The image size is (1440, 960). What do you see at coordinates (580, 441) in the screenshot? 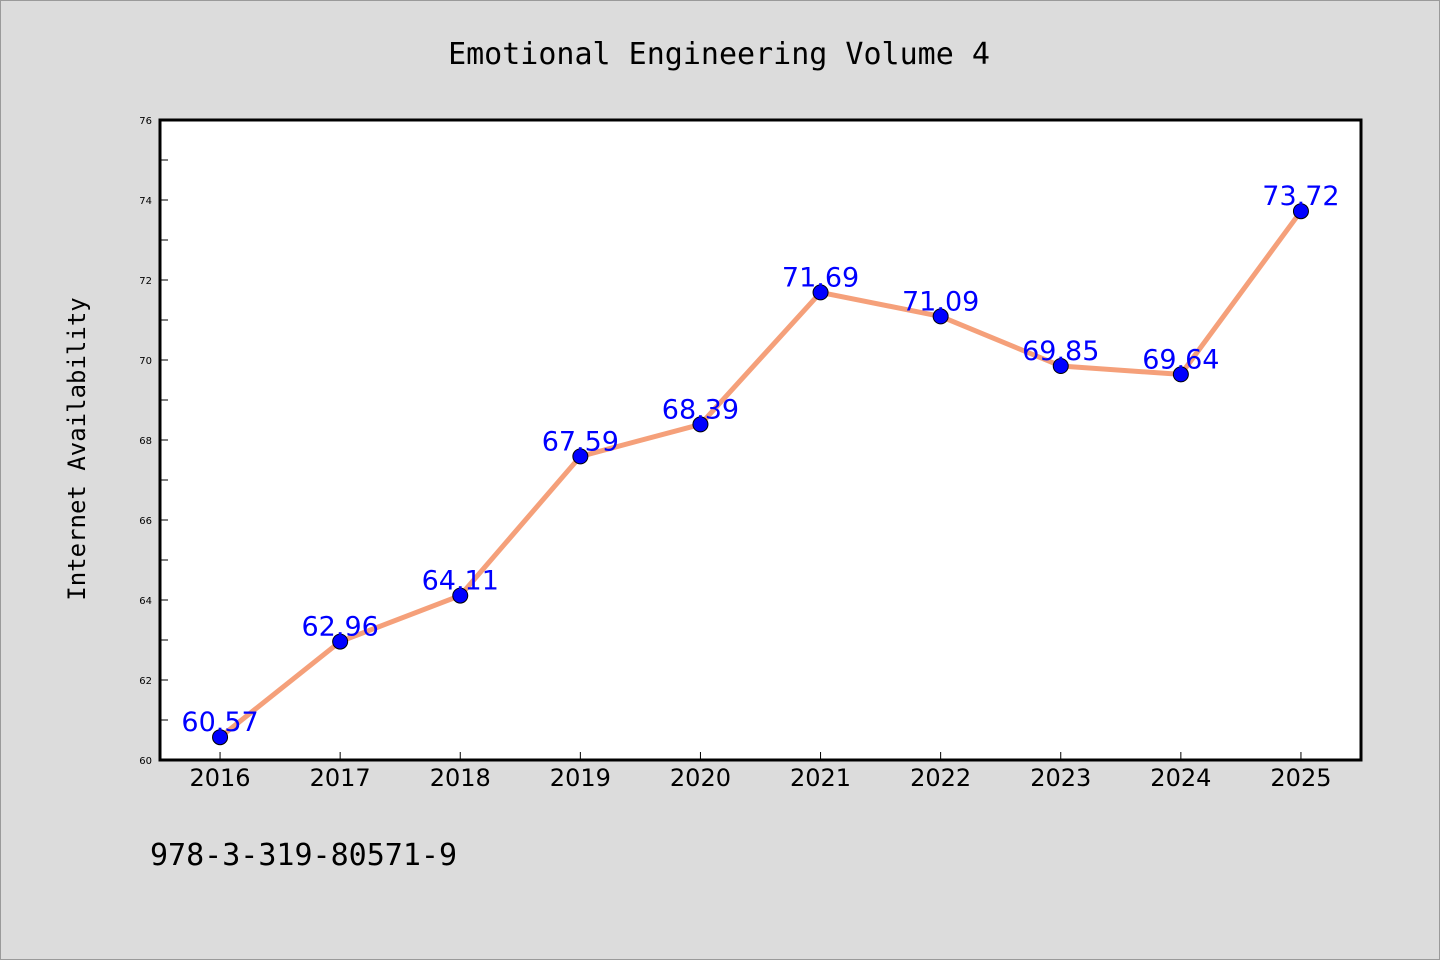
I see `data-label: 67.59` at bounding box center [580, 441].